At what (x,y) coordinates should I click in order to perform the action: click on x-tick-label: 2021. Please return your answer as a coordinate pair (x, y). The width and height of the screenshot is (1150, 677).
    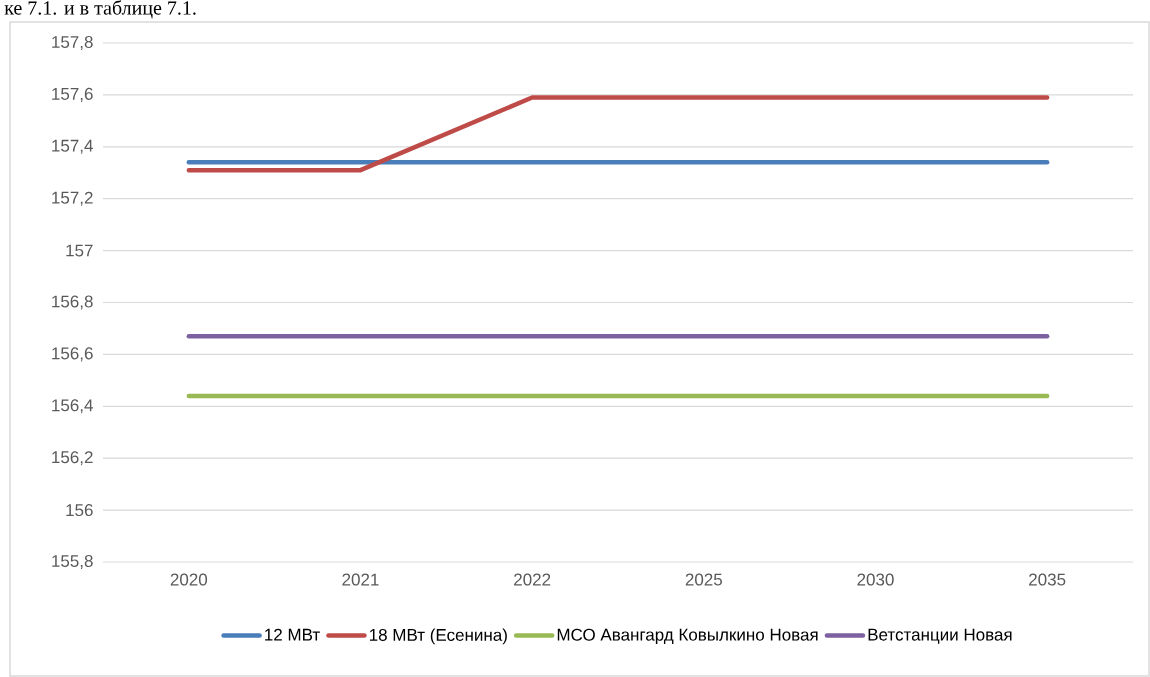
    Looking at the image, I should click on (360, 579).